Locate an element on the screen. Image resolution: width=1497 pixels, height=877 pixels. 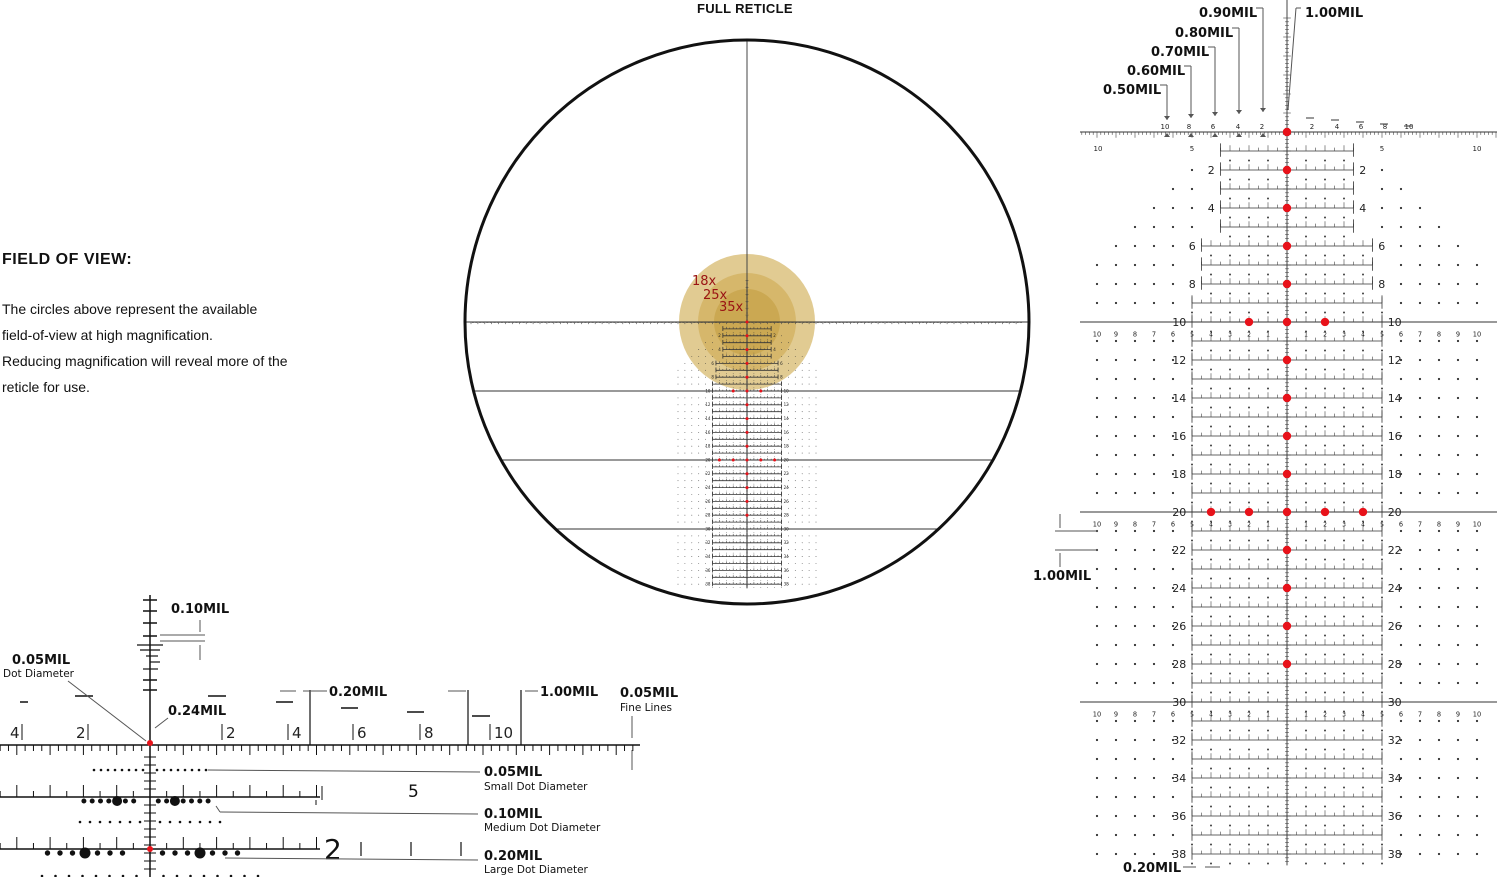
mag-label-35x: 35x is located at coordinates (731, 307).